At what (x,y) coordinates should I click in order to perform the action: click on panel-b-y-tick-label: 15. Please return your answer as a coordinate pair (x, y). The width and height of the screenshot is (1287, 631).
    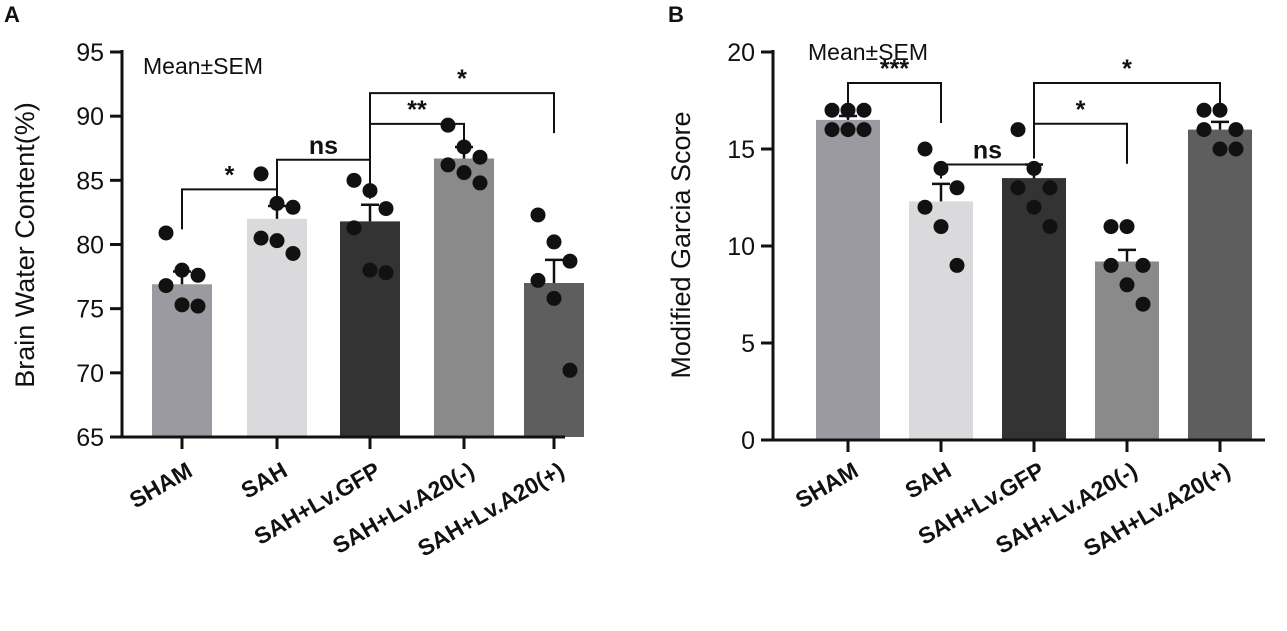
    Looking at the image, I should click on (741, 150).